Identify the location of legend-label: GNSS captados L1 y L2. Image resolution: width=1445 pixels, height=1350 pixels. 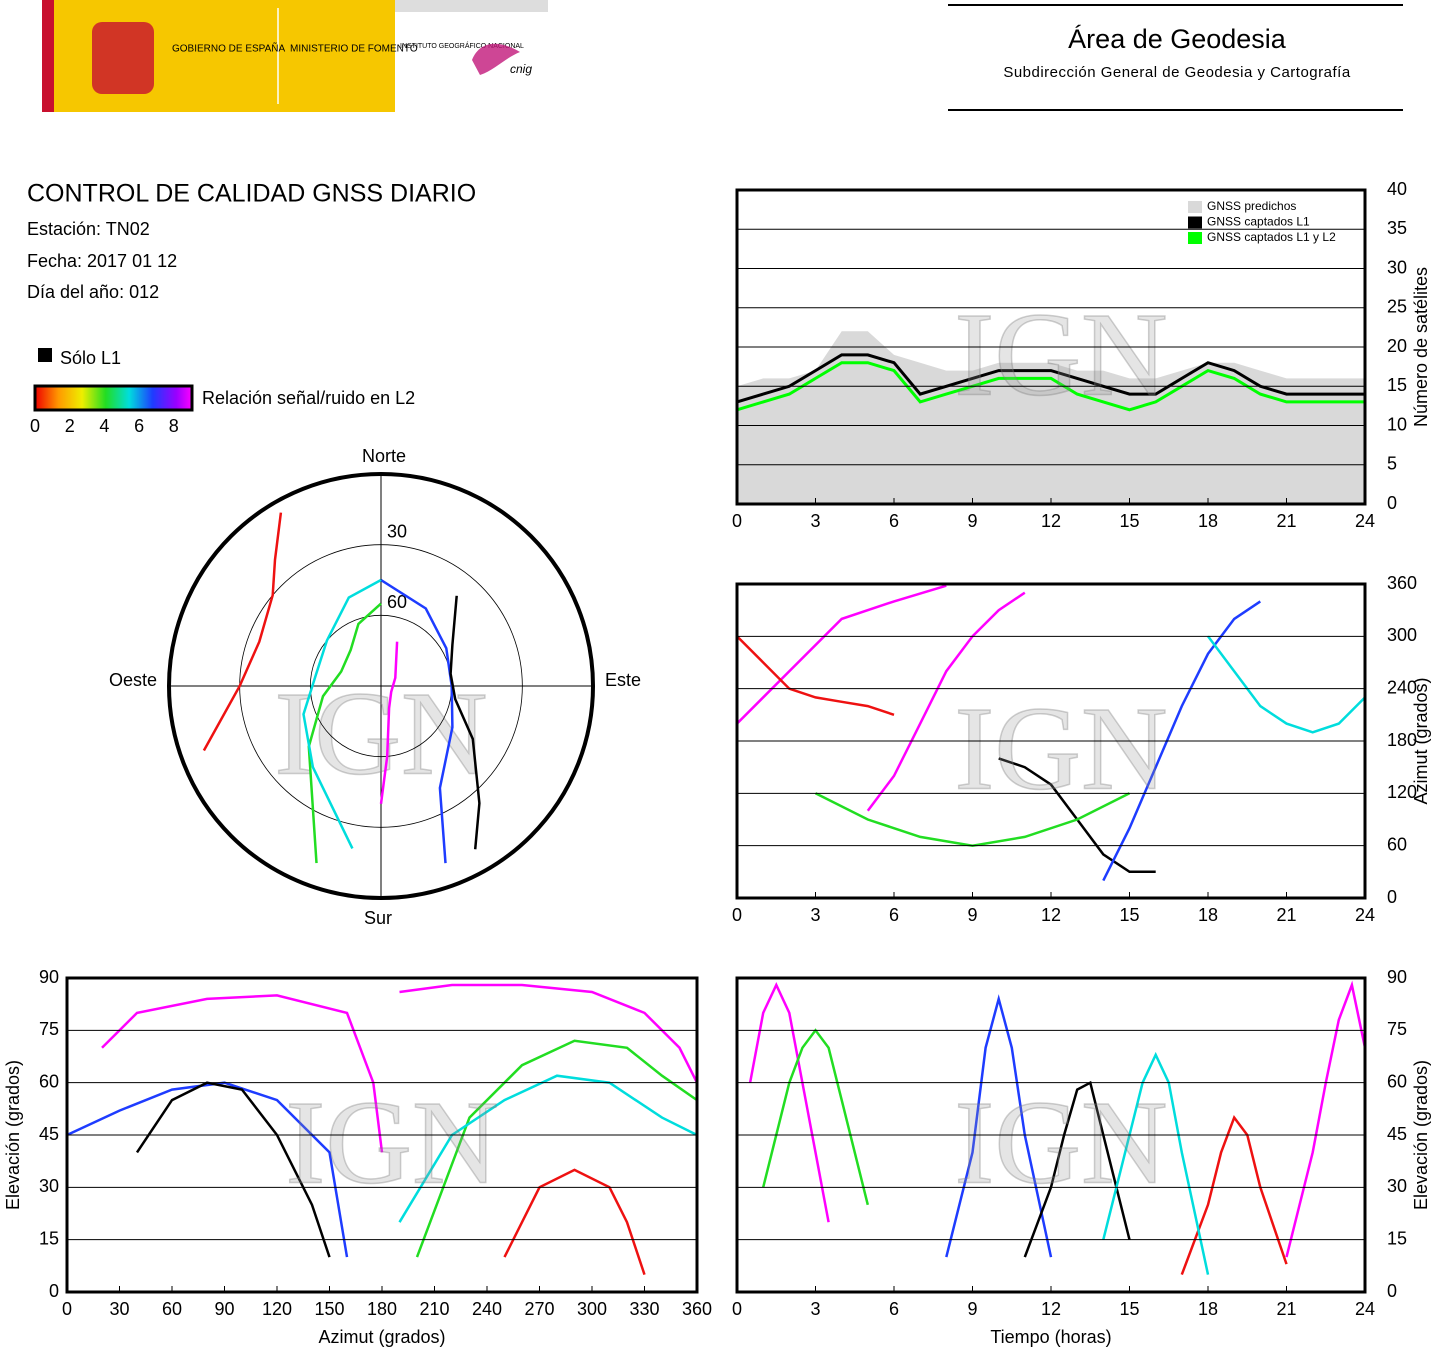
(1271, 237).